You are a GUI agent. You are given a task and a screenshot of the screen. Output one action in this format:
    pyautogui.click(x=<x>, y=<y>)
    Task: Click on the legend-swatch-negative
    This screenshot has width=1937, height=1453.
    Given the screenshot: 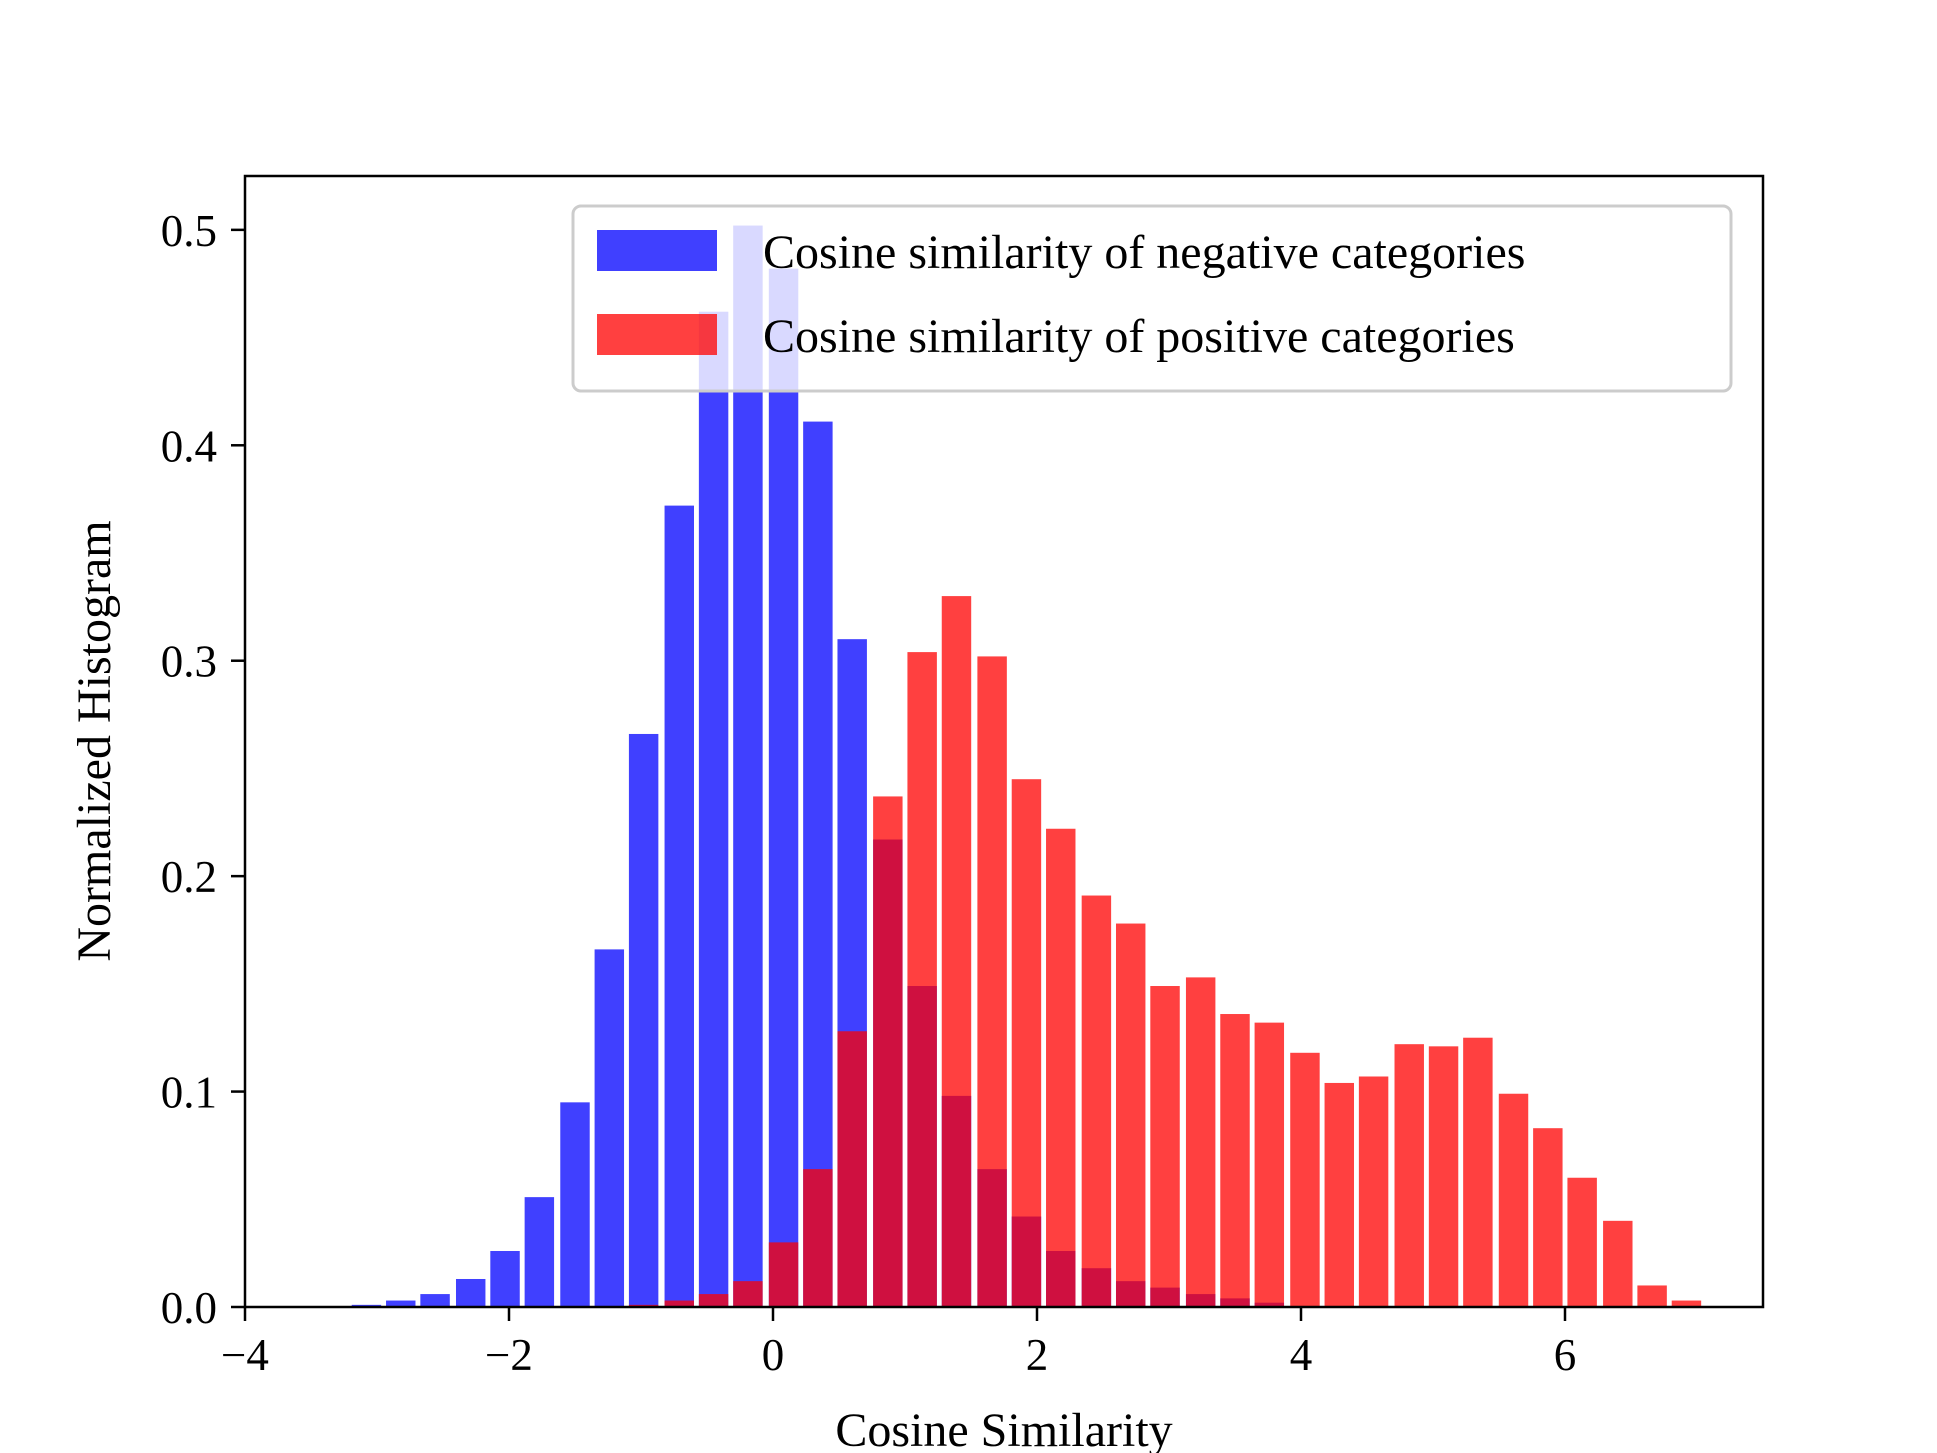 What is the action you would take?
    pyautogui.click(x=657, y=250)
    